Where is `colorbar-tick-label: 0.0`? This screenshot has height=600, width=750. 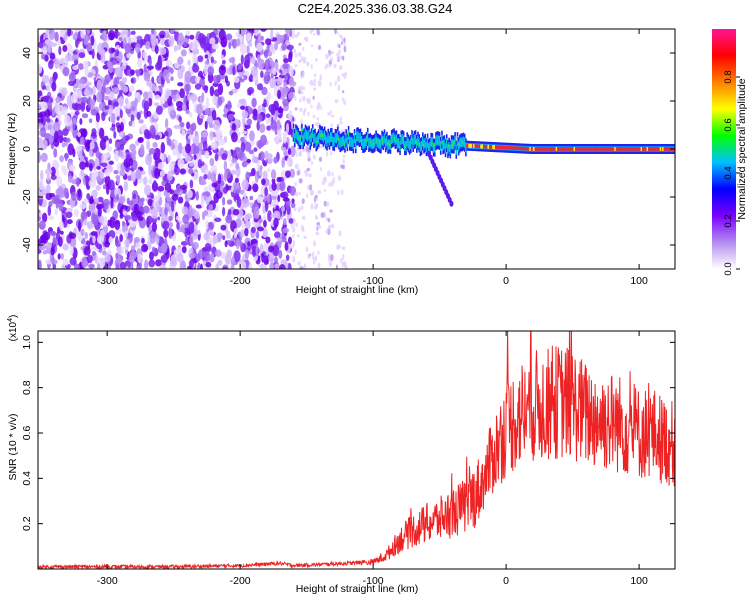 colorbar-tick-label: 0.0 is located at coordinates (728, 268).